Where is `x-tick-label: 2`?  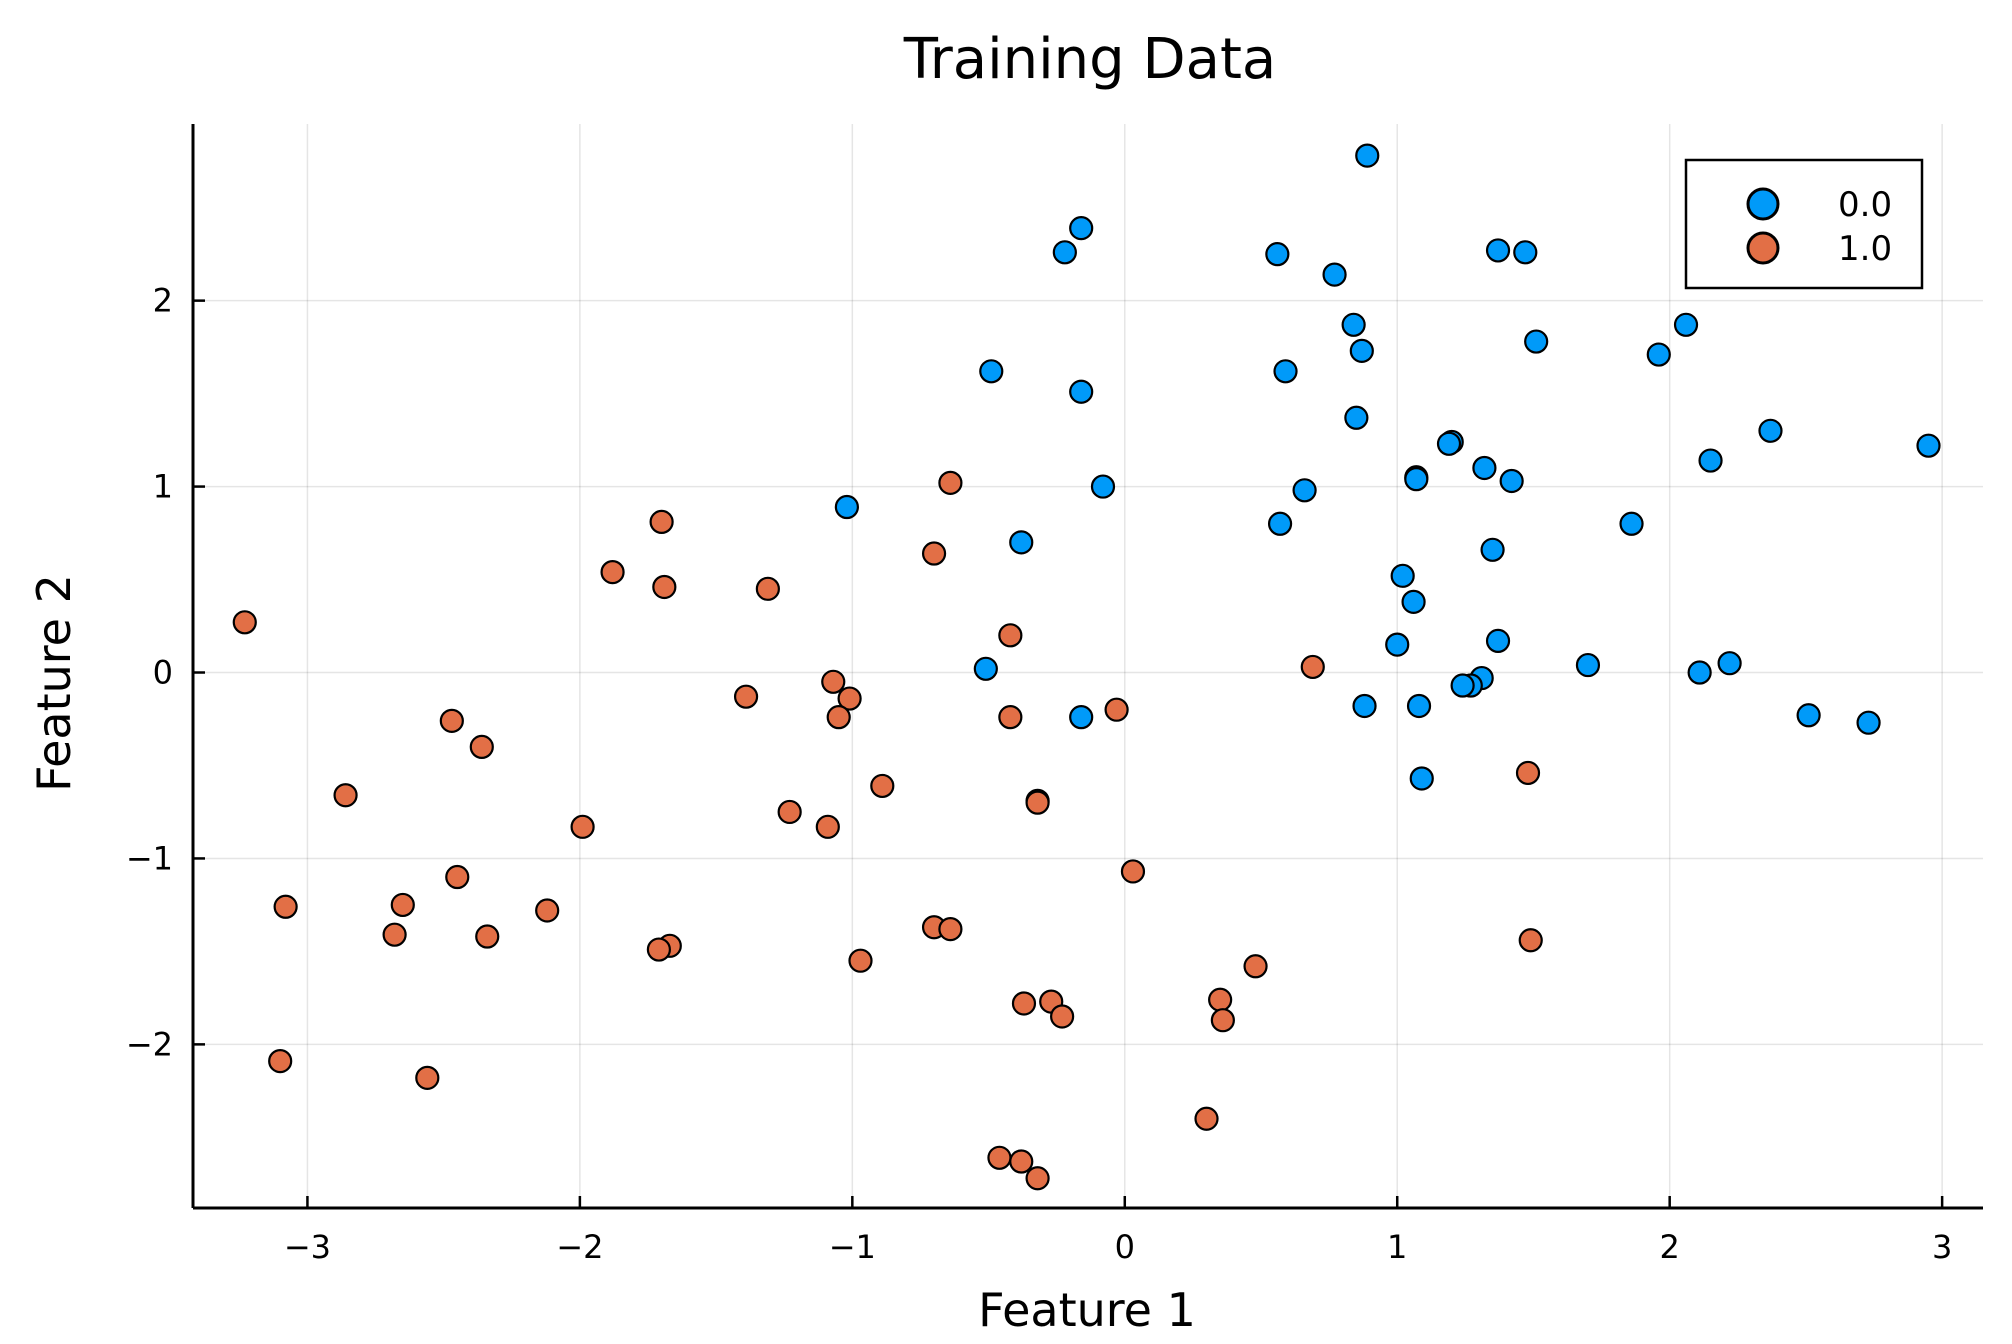 x-tick-label: 2 is located at coordinates (1670, 1247).